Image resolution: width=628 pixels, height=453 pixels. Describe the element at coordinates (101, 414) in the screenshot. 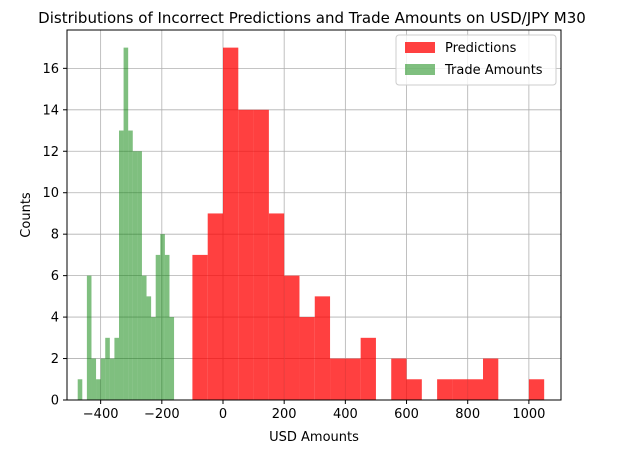

I see `x-tick-label: −400` at that location.